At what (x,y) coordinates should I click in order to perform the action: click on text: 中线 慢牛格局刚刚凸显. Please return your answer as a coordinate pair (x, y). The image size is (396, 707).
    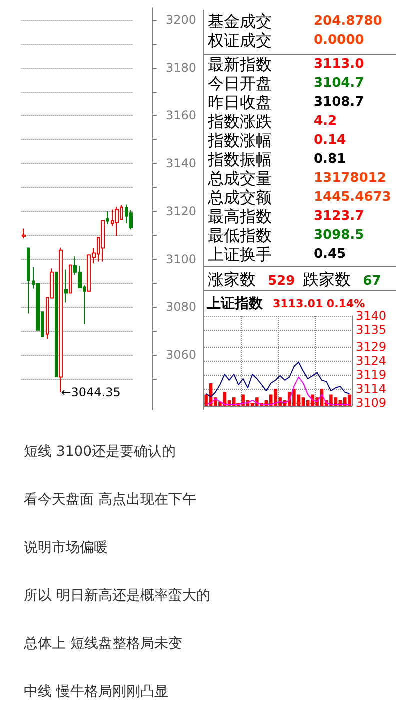
    Looking at the image, I should click on (97, 692).